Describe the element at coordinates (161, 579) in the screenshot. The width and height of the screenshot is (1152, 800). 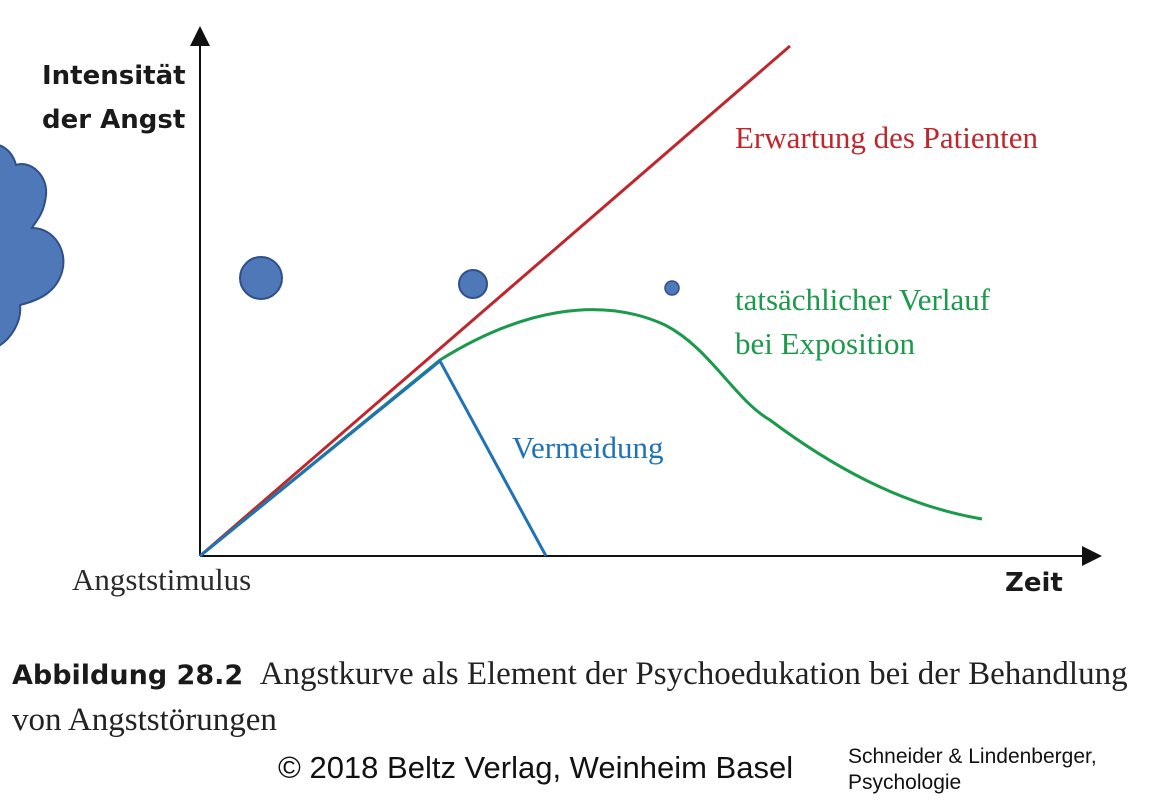
I see `origin-label: Angststimulus` at that location.